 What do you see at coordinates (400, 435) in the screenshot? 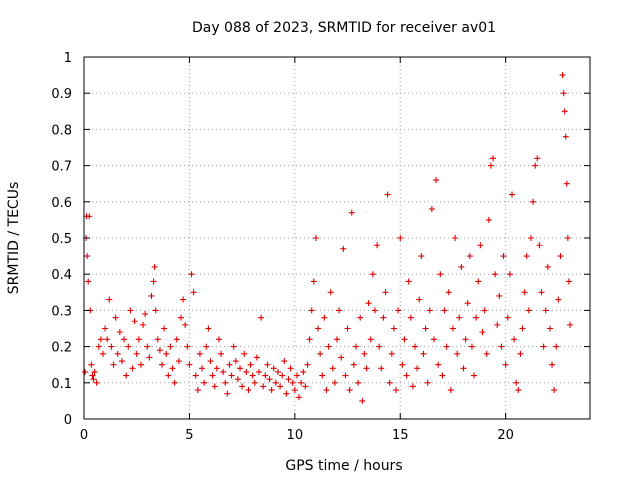
I see `x-tick-label: 15` at bounding box center [400, 435].